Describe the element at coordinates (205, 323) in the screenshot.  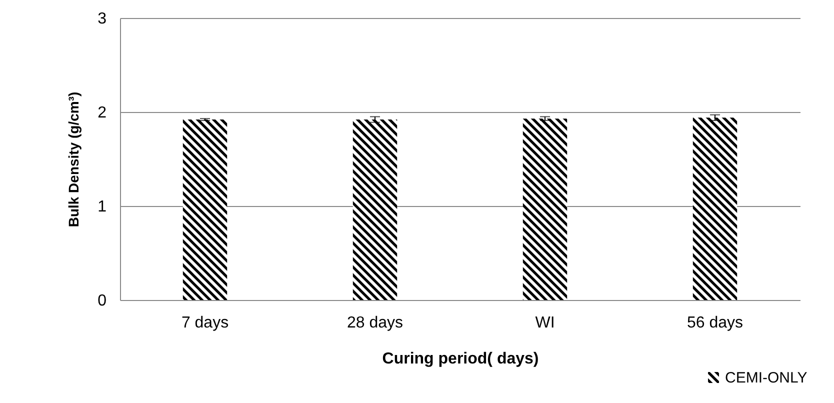
I see `x-tick-label: 7 days` at that location.